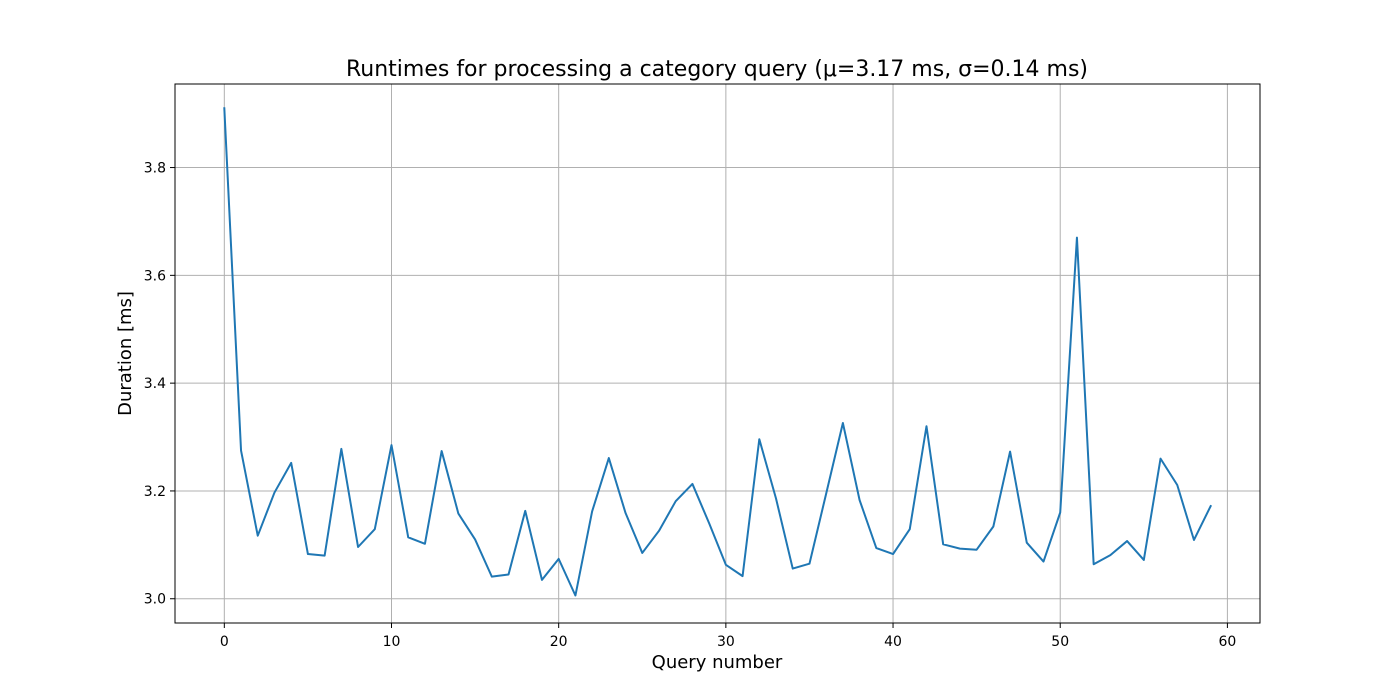 The image size is (1400, 700). Describe the element at coordinates (1060, 642) in the screenshot. I see `x-tick-label: 50` at that location.